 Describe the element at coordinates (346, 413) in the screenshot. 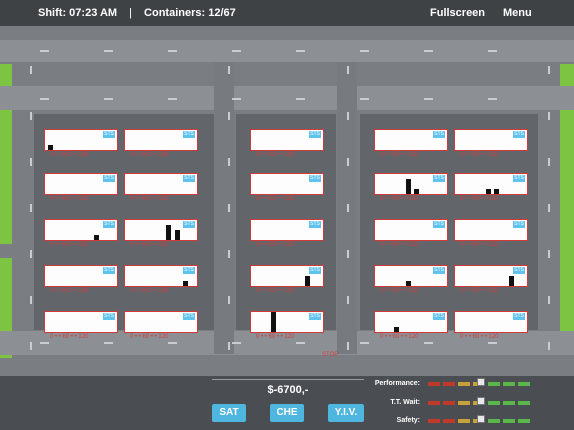

I see `yiv-button: Y.I.V.` at that location.